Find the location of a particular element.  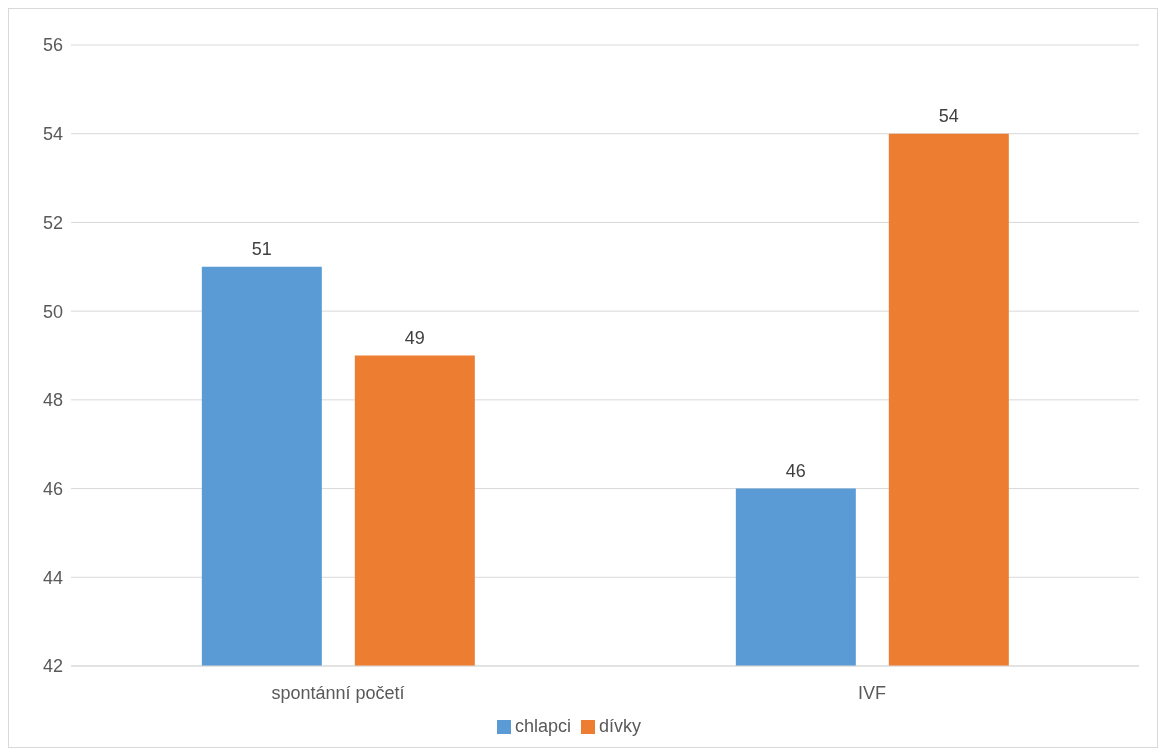

y-tick-label: 56 is located at coordinates (52, 45).